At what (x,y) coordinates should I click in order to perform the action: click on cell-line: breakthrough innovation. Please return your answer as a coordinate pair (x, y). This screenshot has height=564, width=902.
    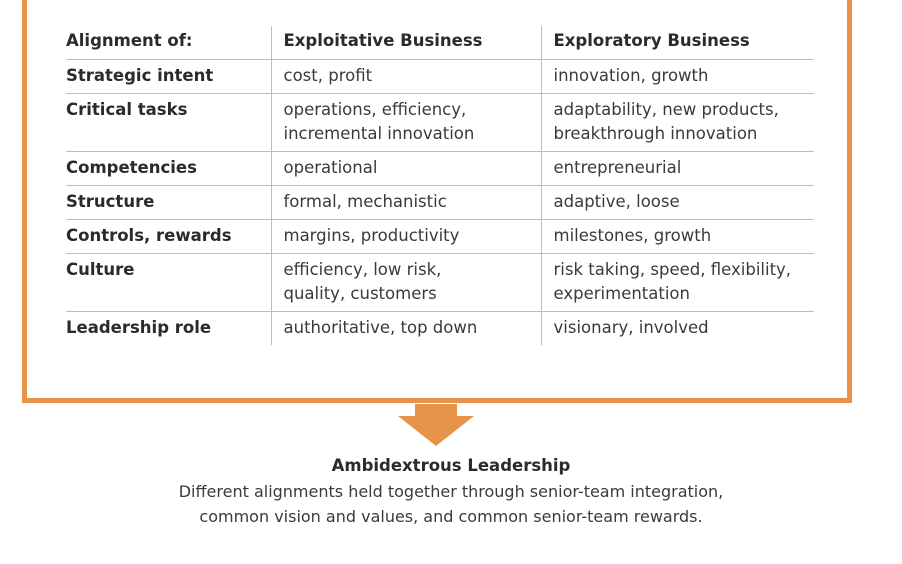
    Looking at the image, I should click on (655, 133).